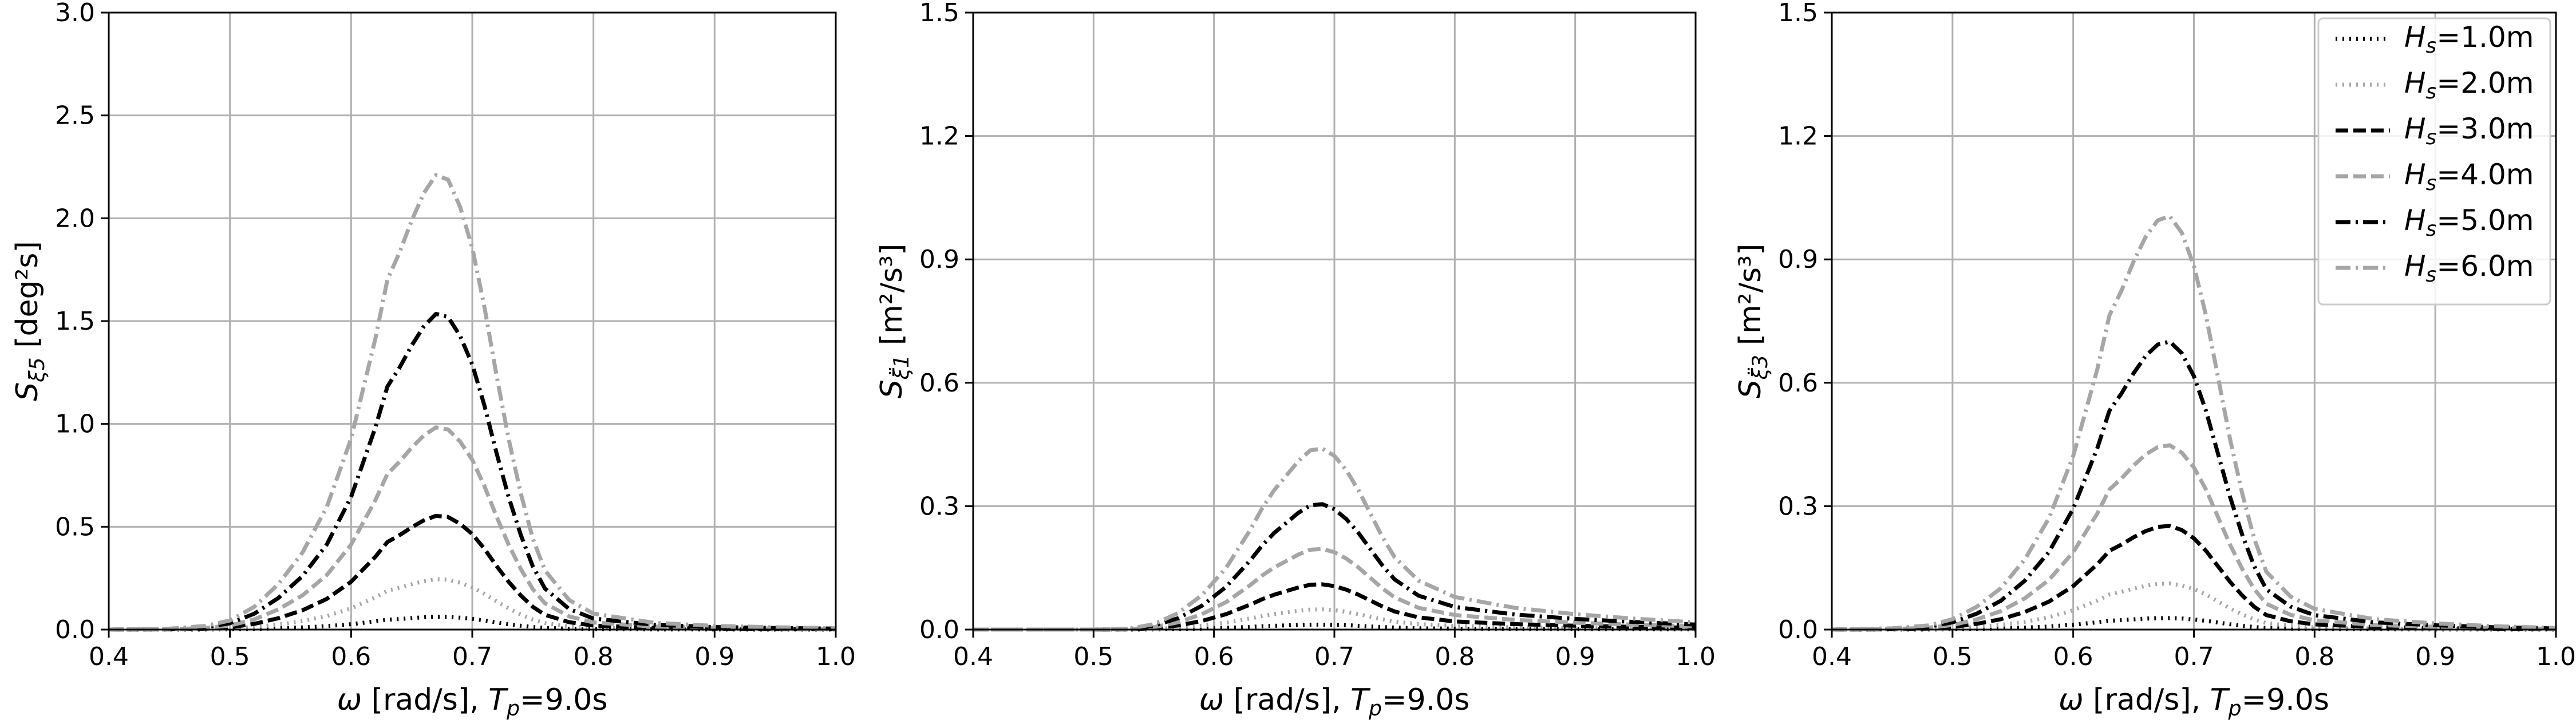  Describe the element at coordinates (75, 218) in the screenshot. I see `y-tick-label: 2.0` at that location.